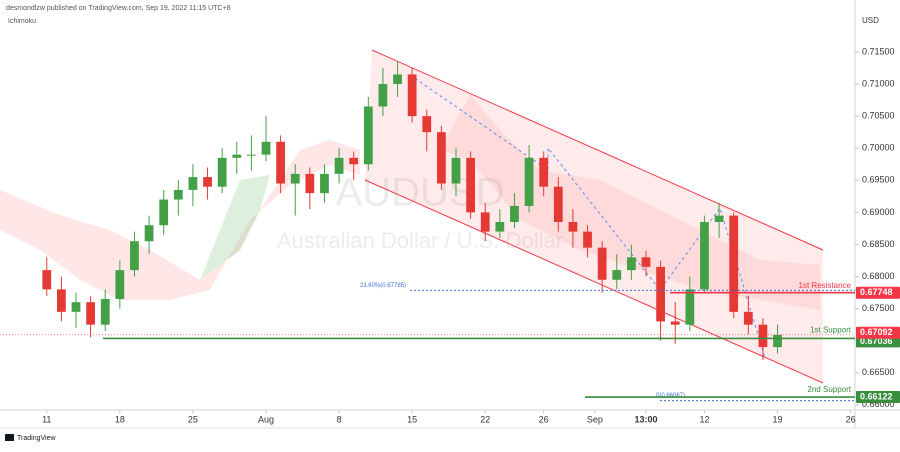  I want to click on watermark-subtitle: Australian Dollar / U.S. Dollar, so click(420, 240).